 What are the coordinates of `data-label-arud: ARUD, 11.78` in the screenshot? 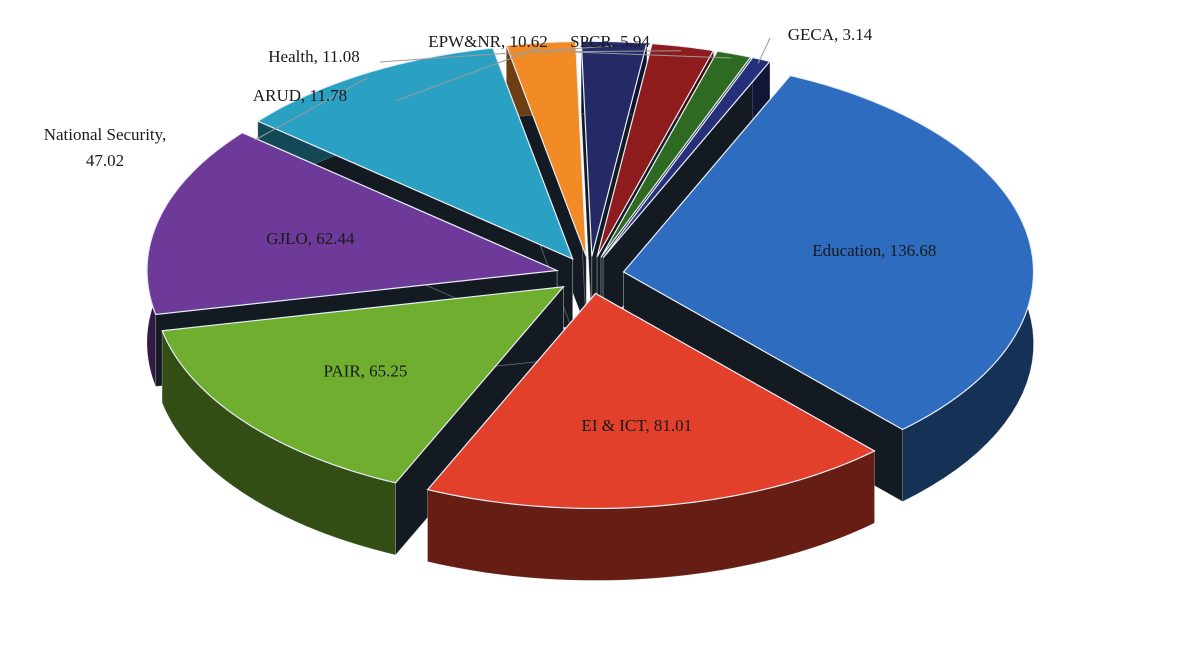 It's located at (300, 95).